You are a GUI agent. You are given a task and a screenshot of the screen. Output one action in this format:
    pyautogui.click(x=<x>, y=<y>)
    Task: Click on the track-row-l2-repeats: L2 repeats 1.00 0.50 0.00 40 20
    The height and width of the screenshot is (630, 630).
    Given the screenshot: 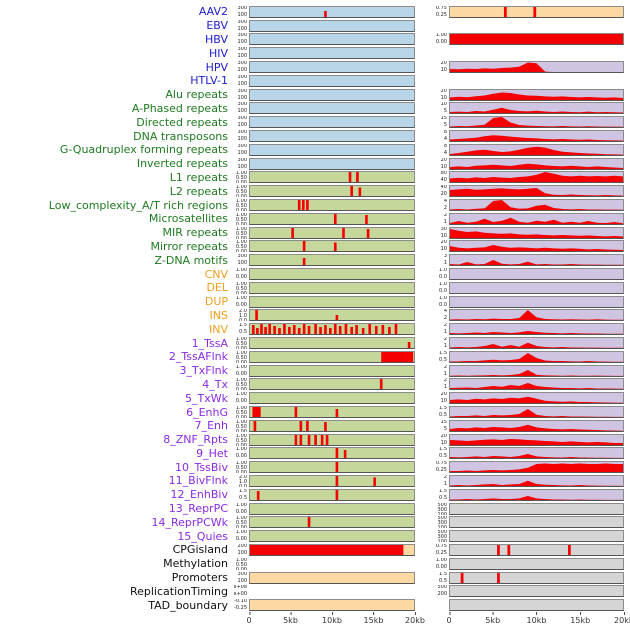 What is the action you would take?
    pyautogui.click(x=317, y=191)
    